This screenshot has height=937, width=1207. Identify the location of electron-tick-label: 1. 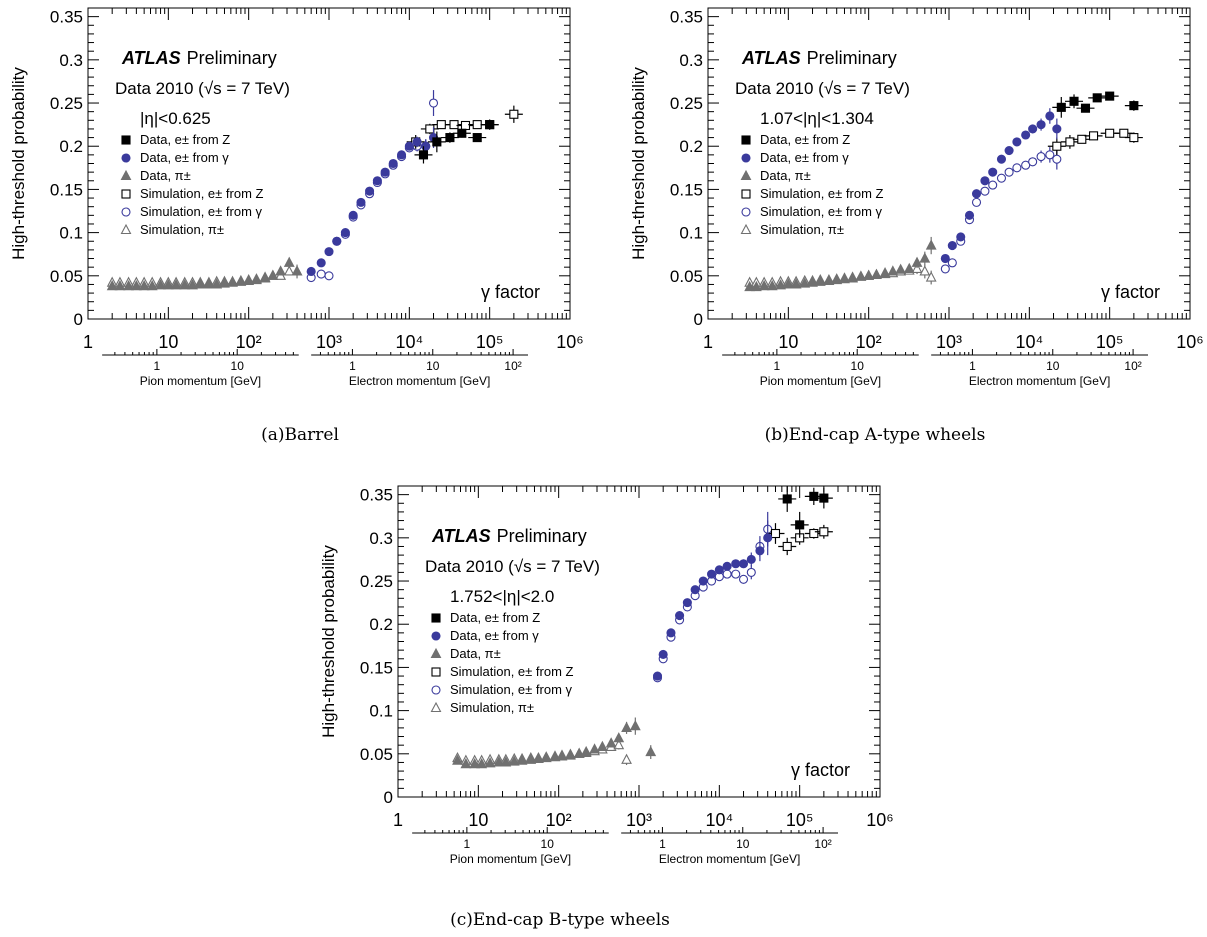
(352, 366).